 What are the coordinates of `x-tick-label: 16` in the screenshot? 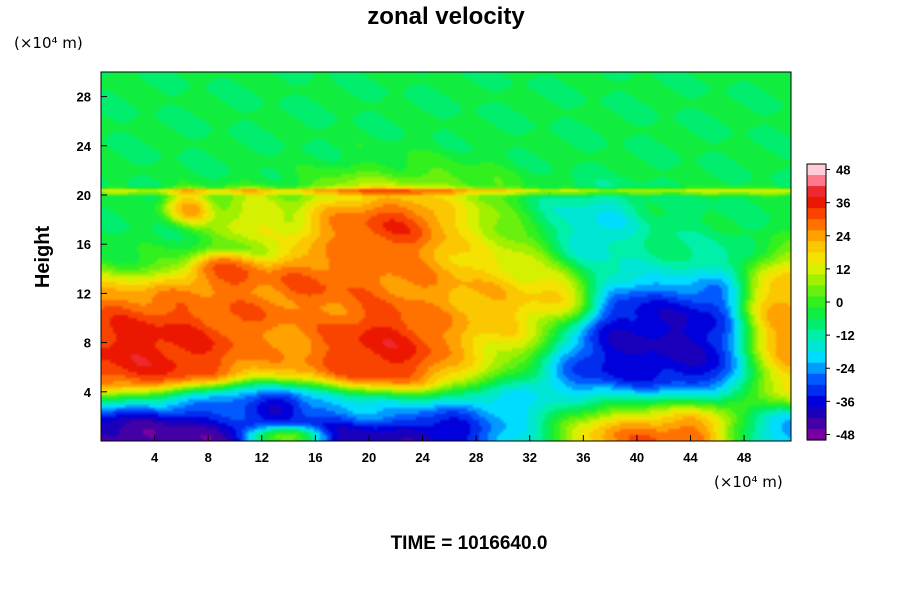 It's located at (315, 457).